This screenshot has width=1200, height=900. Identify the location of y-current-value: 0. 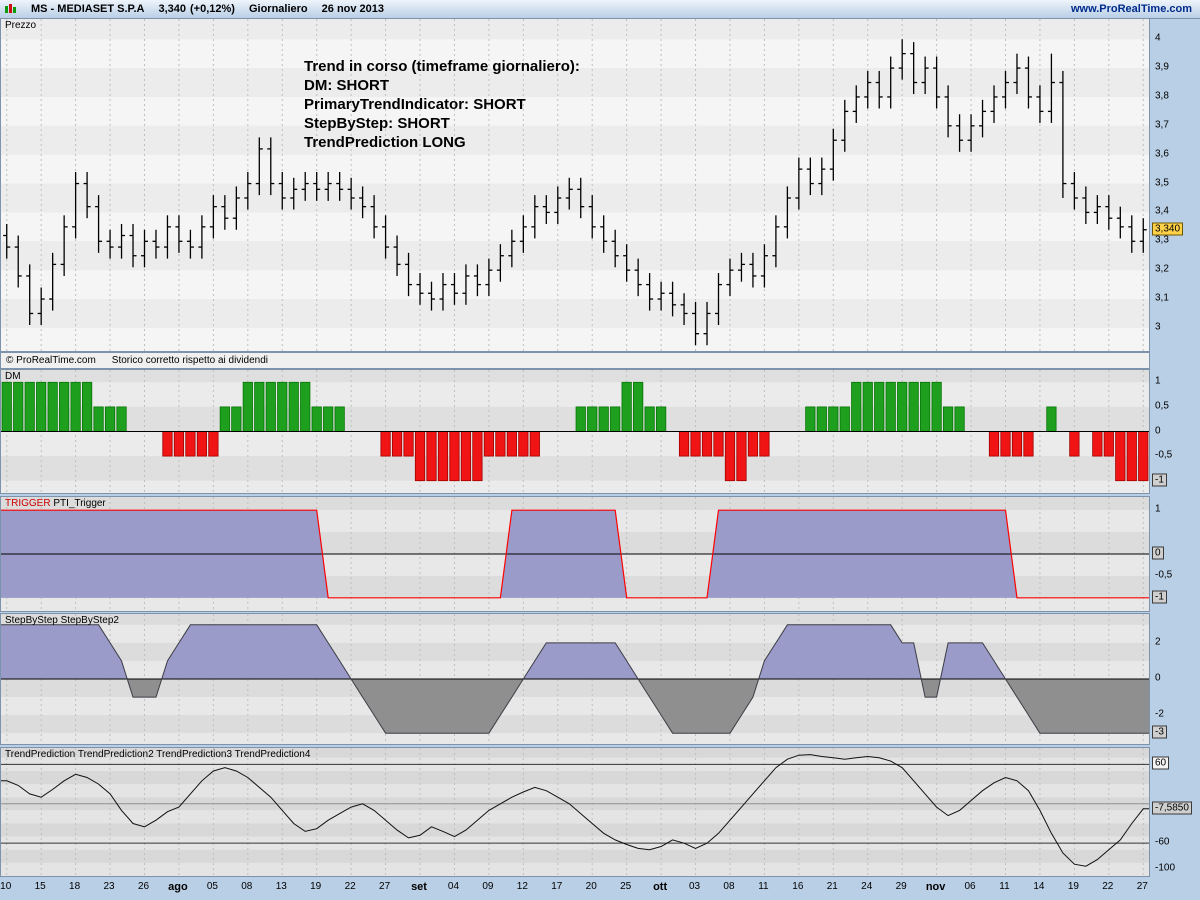
(1158, 553).